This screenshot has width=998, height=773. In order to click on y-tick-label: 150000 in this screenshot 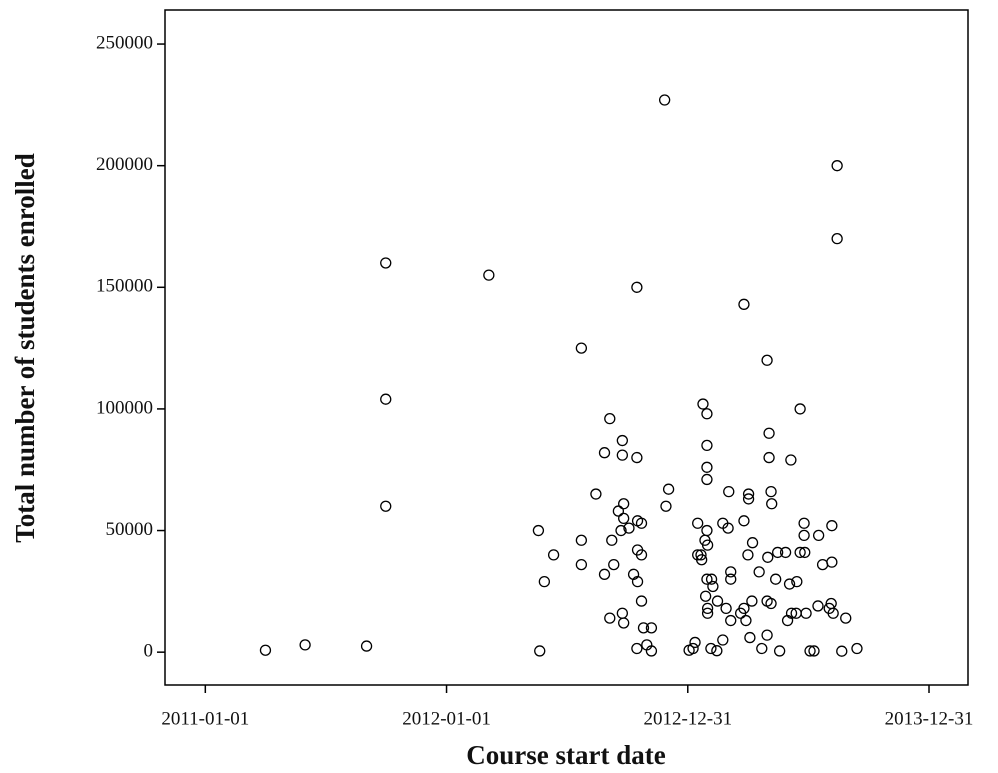, I will do `click(124, 286)`.